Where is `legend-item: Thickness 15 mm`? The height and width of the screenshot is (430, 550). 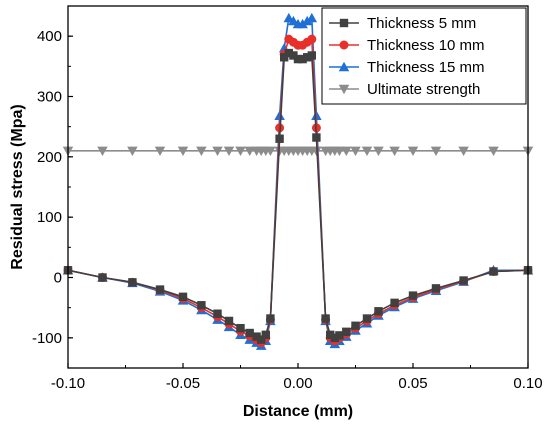
legend-item: Thickness 15 mm is located at coordinates (407, 67).